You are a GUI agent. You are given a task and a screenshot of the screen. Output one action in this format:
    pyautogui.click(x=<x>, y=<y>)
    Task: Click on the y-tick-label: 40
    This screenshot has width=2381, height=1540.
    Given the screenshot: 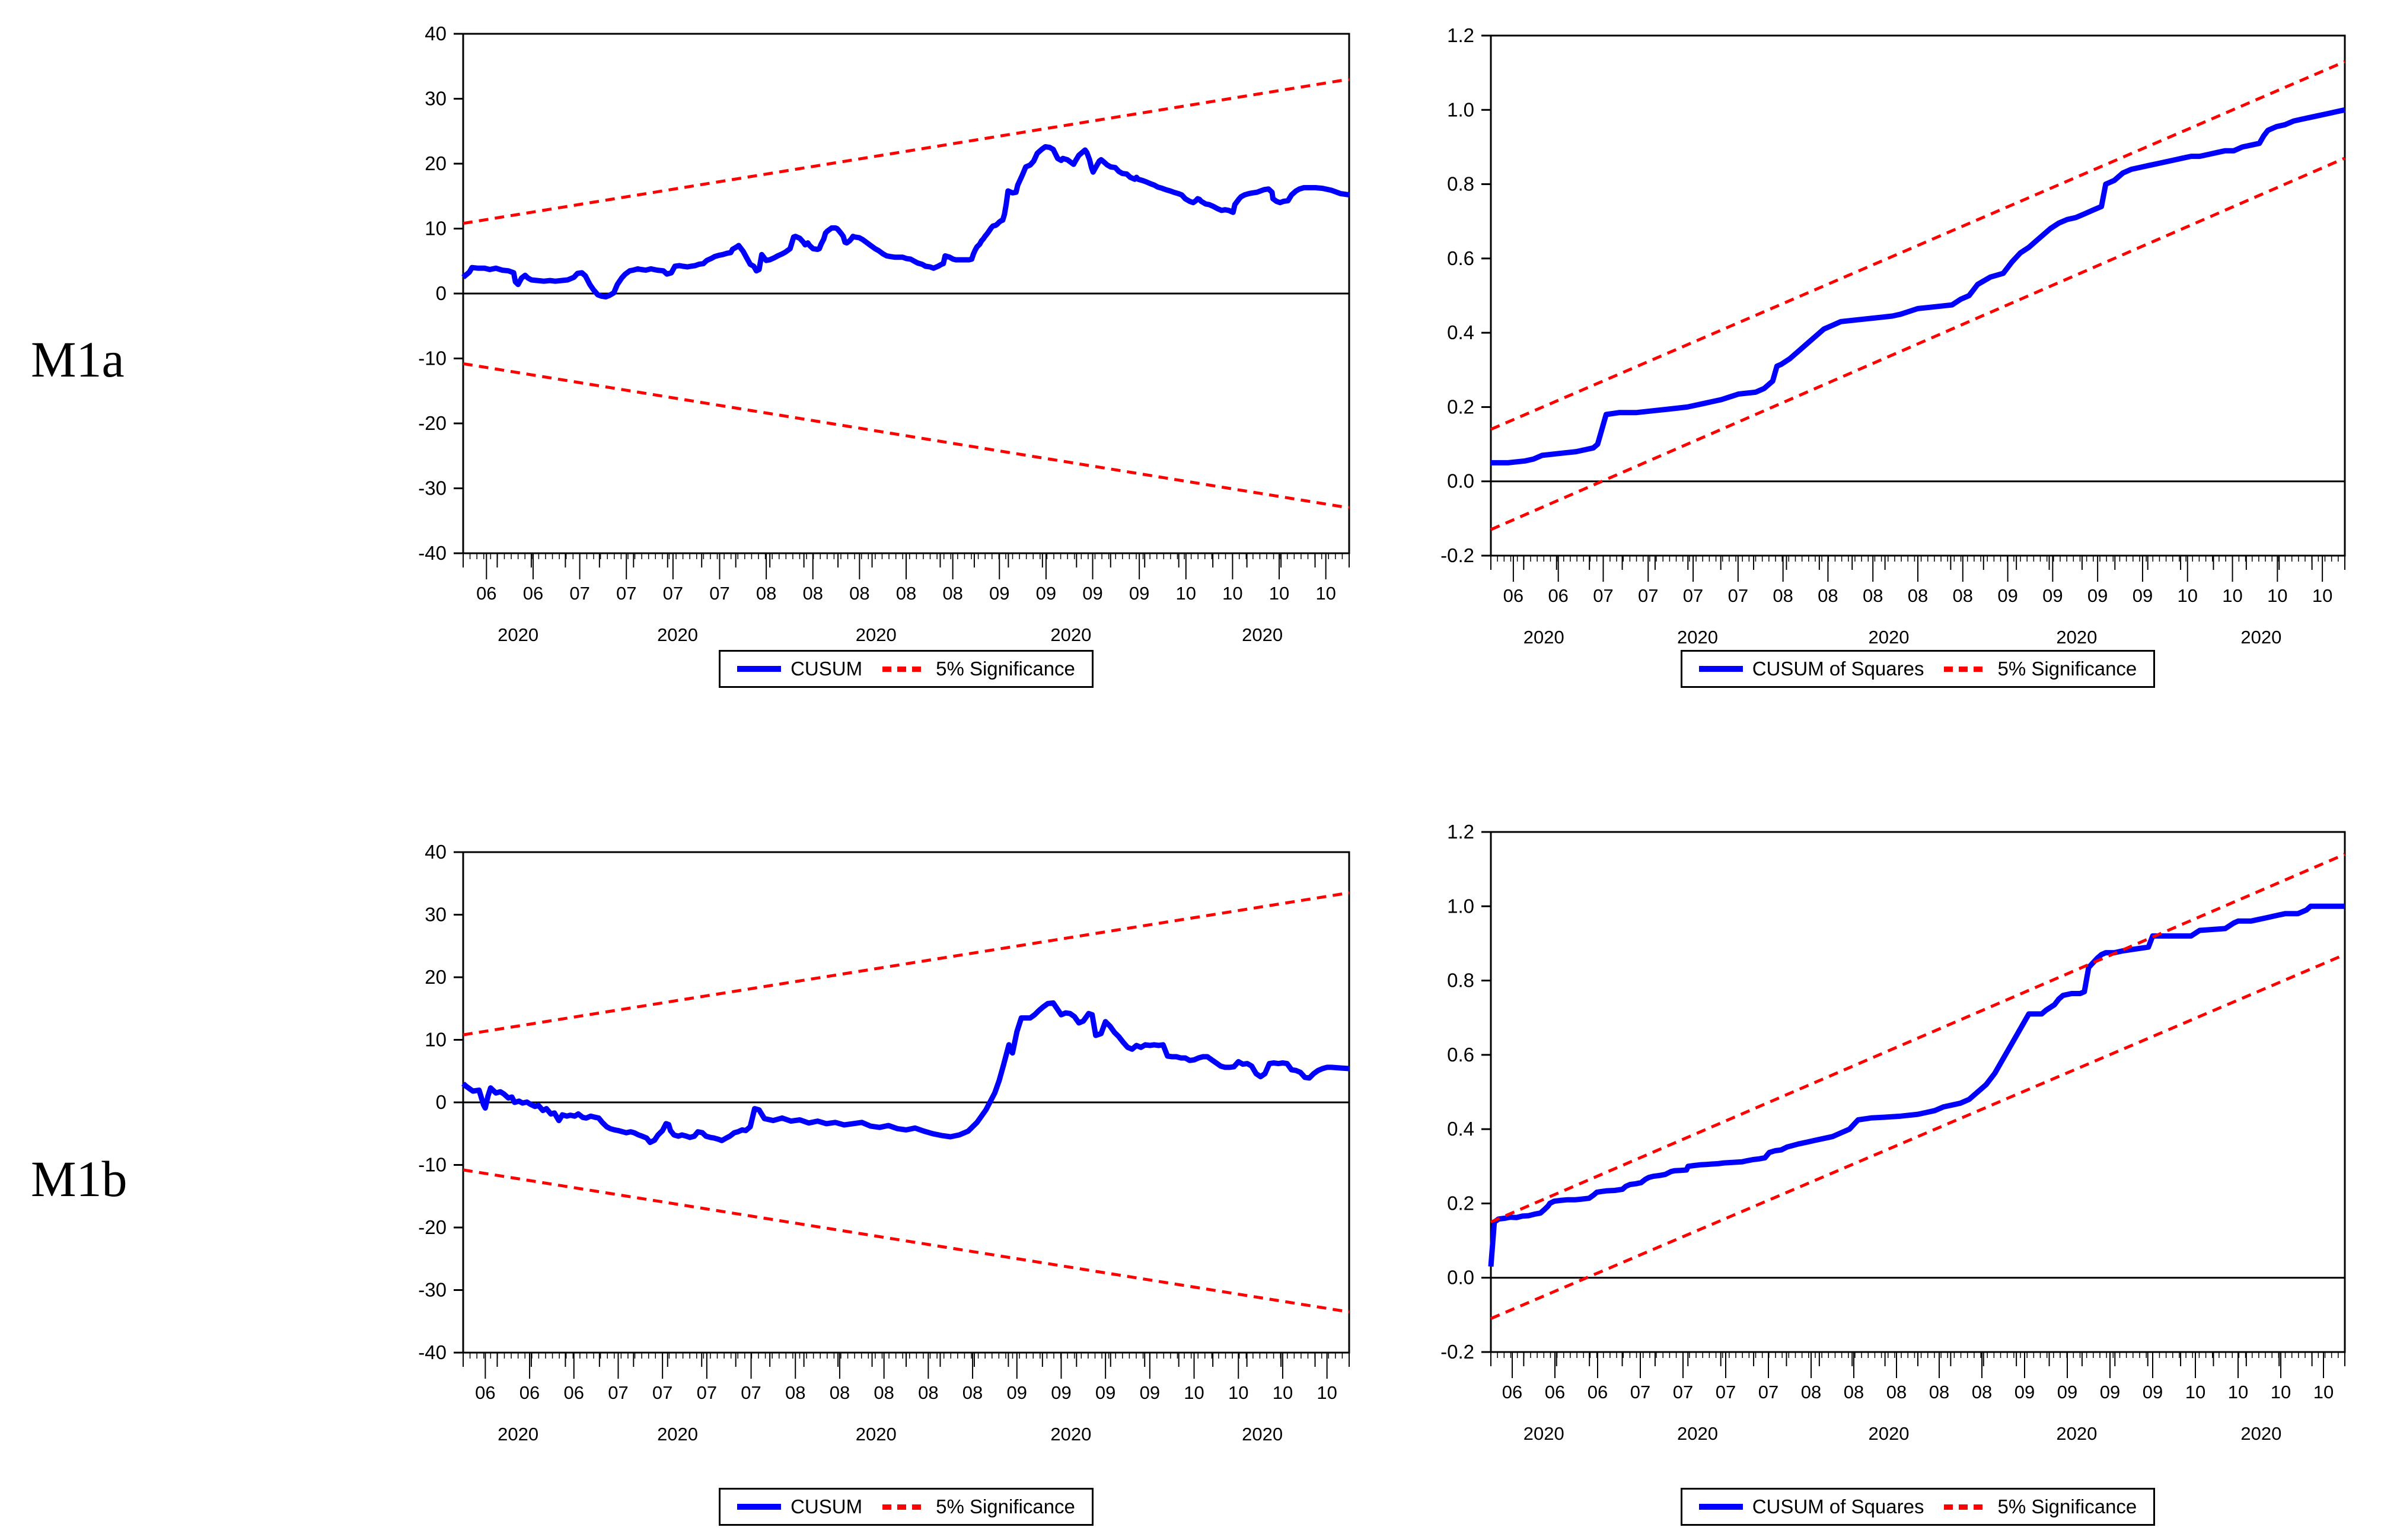 What is the action you would take?
    pyautogui.click(x=436, y=852)
    